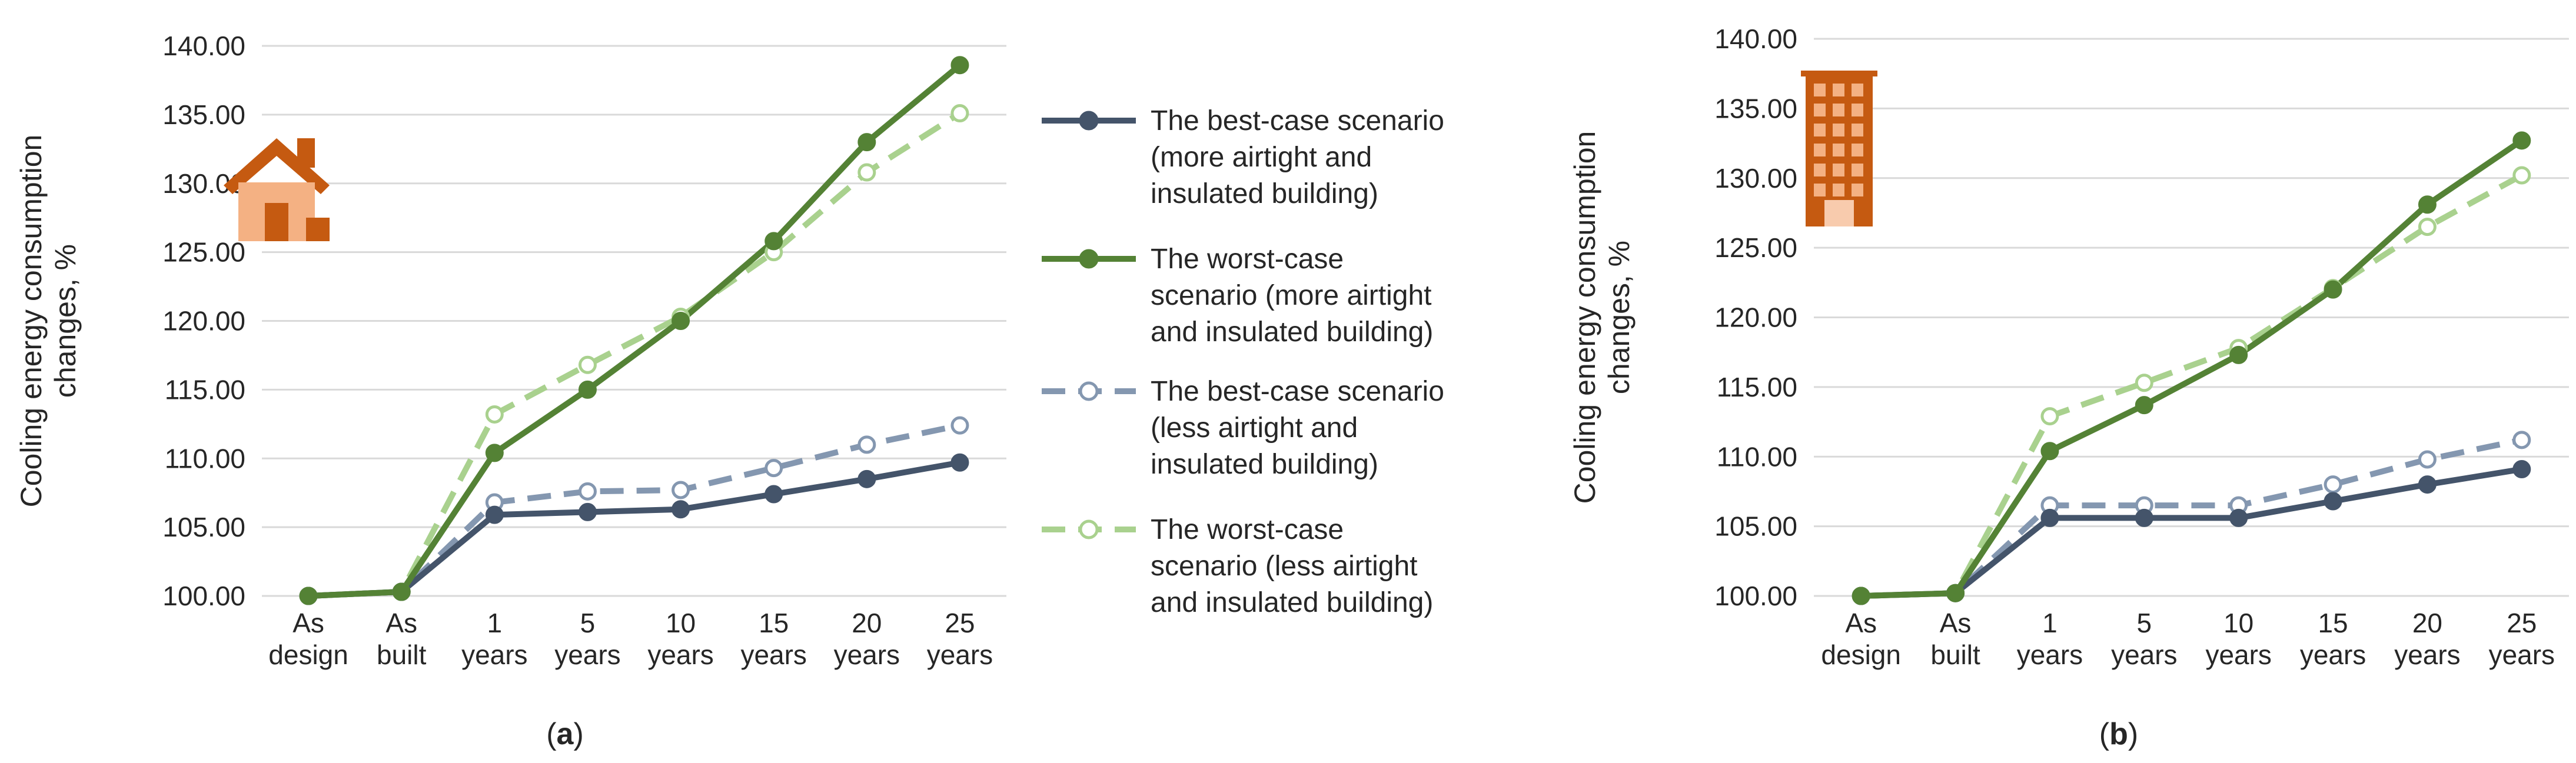  Describe the element at coordinates (1284, 566) in the screenshot. I see `legend-label-line: scenario (less airtight` at that location.